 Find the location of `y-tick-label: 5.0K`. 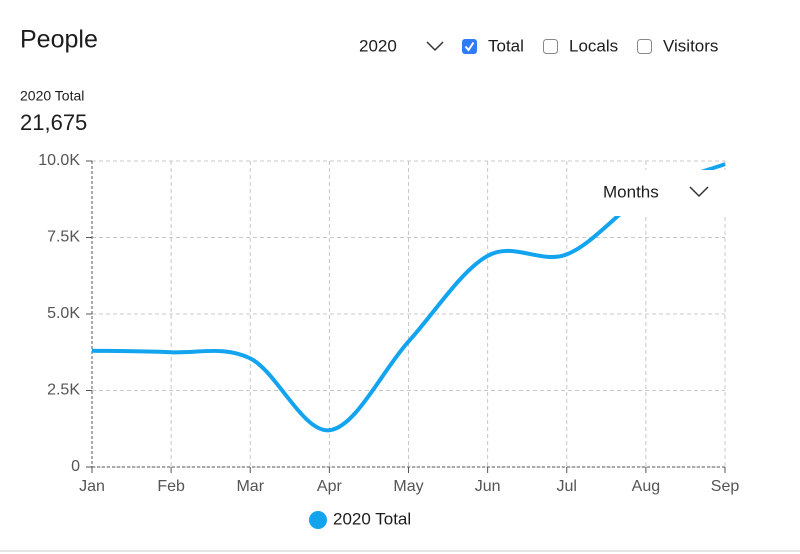

y-tick-label: 5.0K is located at coordinates (63, 313).